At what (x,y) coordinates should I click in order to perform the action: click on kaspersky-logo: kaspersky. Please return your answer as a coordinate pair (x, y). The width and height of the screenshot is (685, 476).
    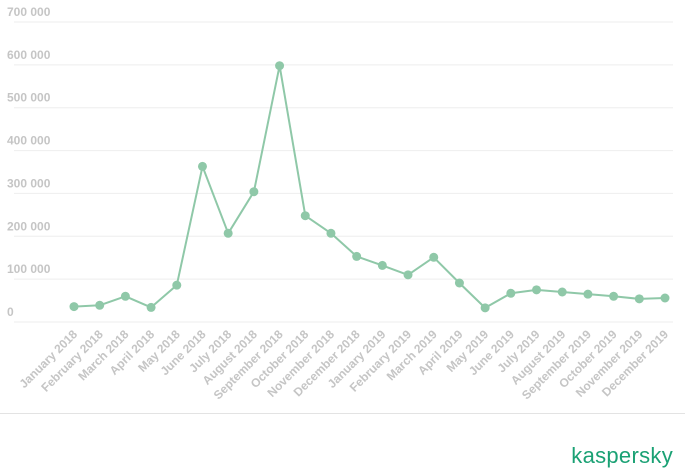
    Looking at the image, I should click on (622, 455).